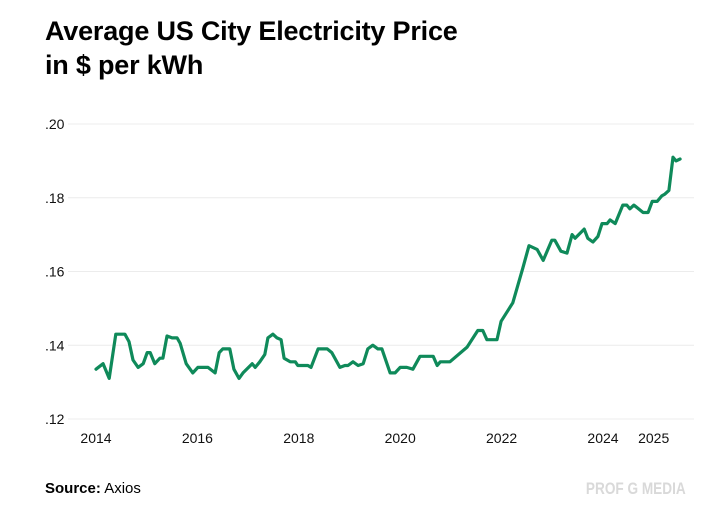  Describe the element at coordinates (197, 438) in the screenshot. I see `x-tick-label: 2016` at that location.